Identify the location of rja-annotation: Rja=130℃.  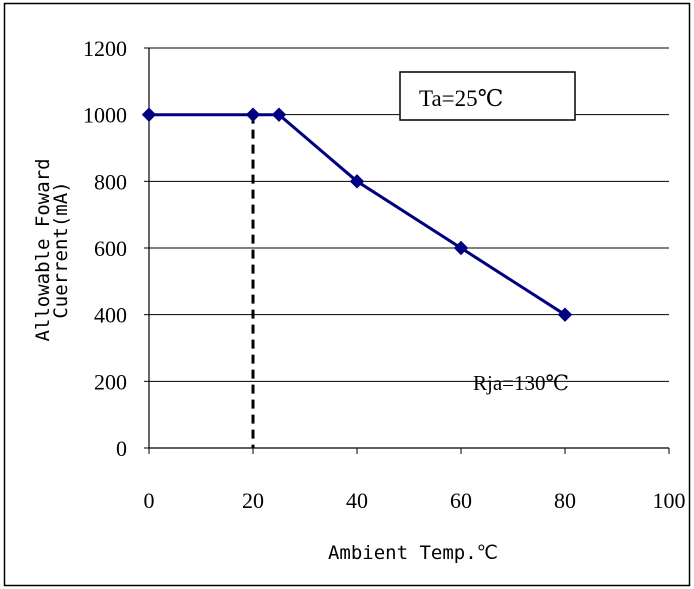
(521, 383).